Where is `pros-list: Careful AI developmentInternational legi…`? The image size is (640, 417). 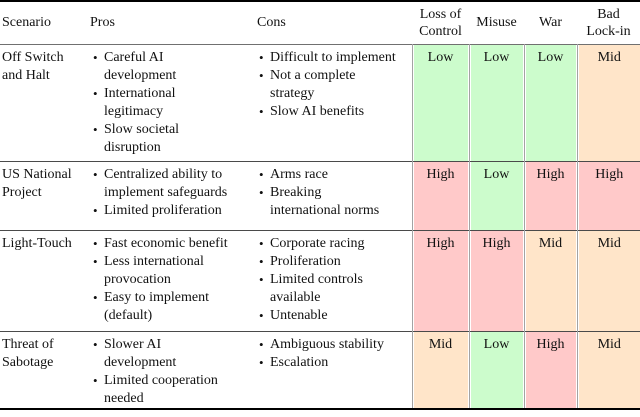 pros-list: Careful AI developmentInternational legi… is located at coordinates (172, 103).